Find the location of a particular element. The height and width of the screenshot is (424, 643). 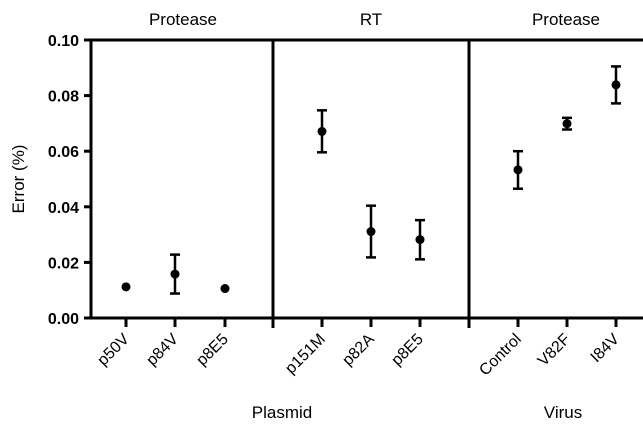

x-tick-label: p151M is located at coordinates (305, 354).